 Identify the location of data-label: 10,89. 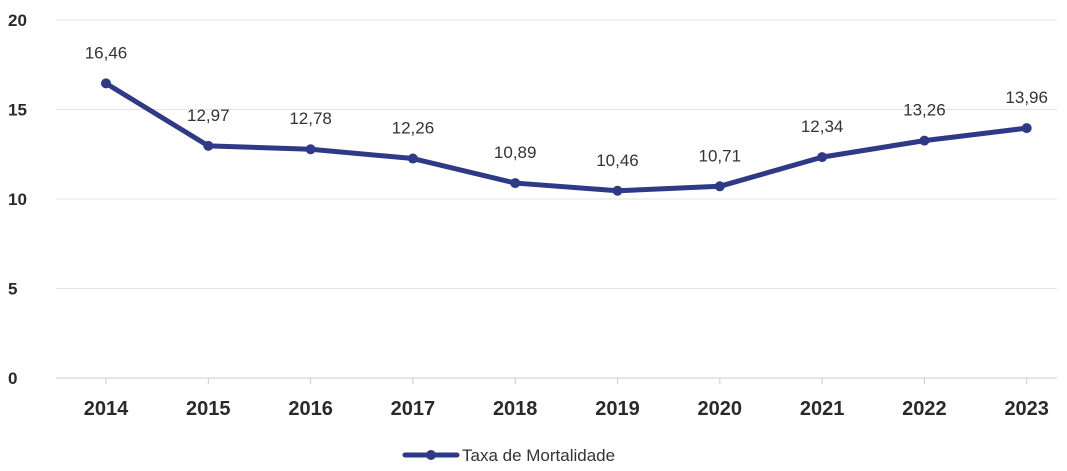
(515, 152).